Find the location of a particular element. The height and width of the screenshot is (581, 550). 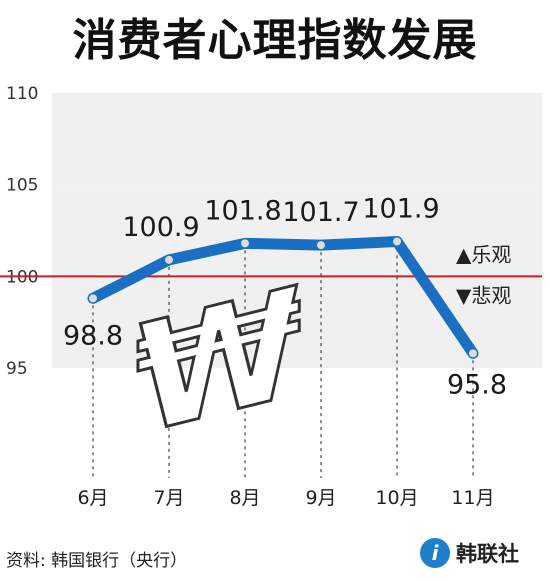

publisher-logo: i 韩联社 is located at coordinates (469, 553).